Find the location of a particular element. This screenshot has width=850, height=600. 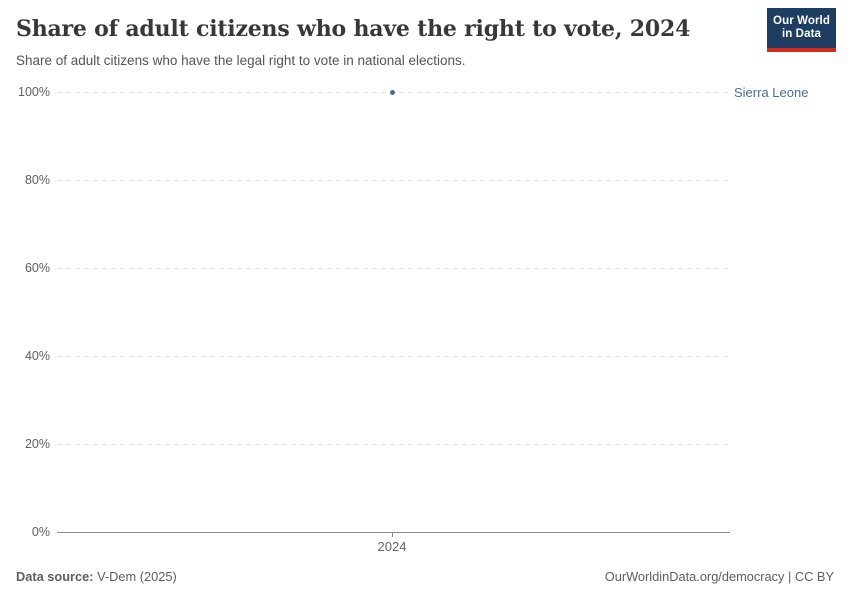

x-axis-line is located at coordinates (393, 532).